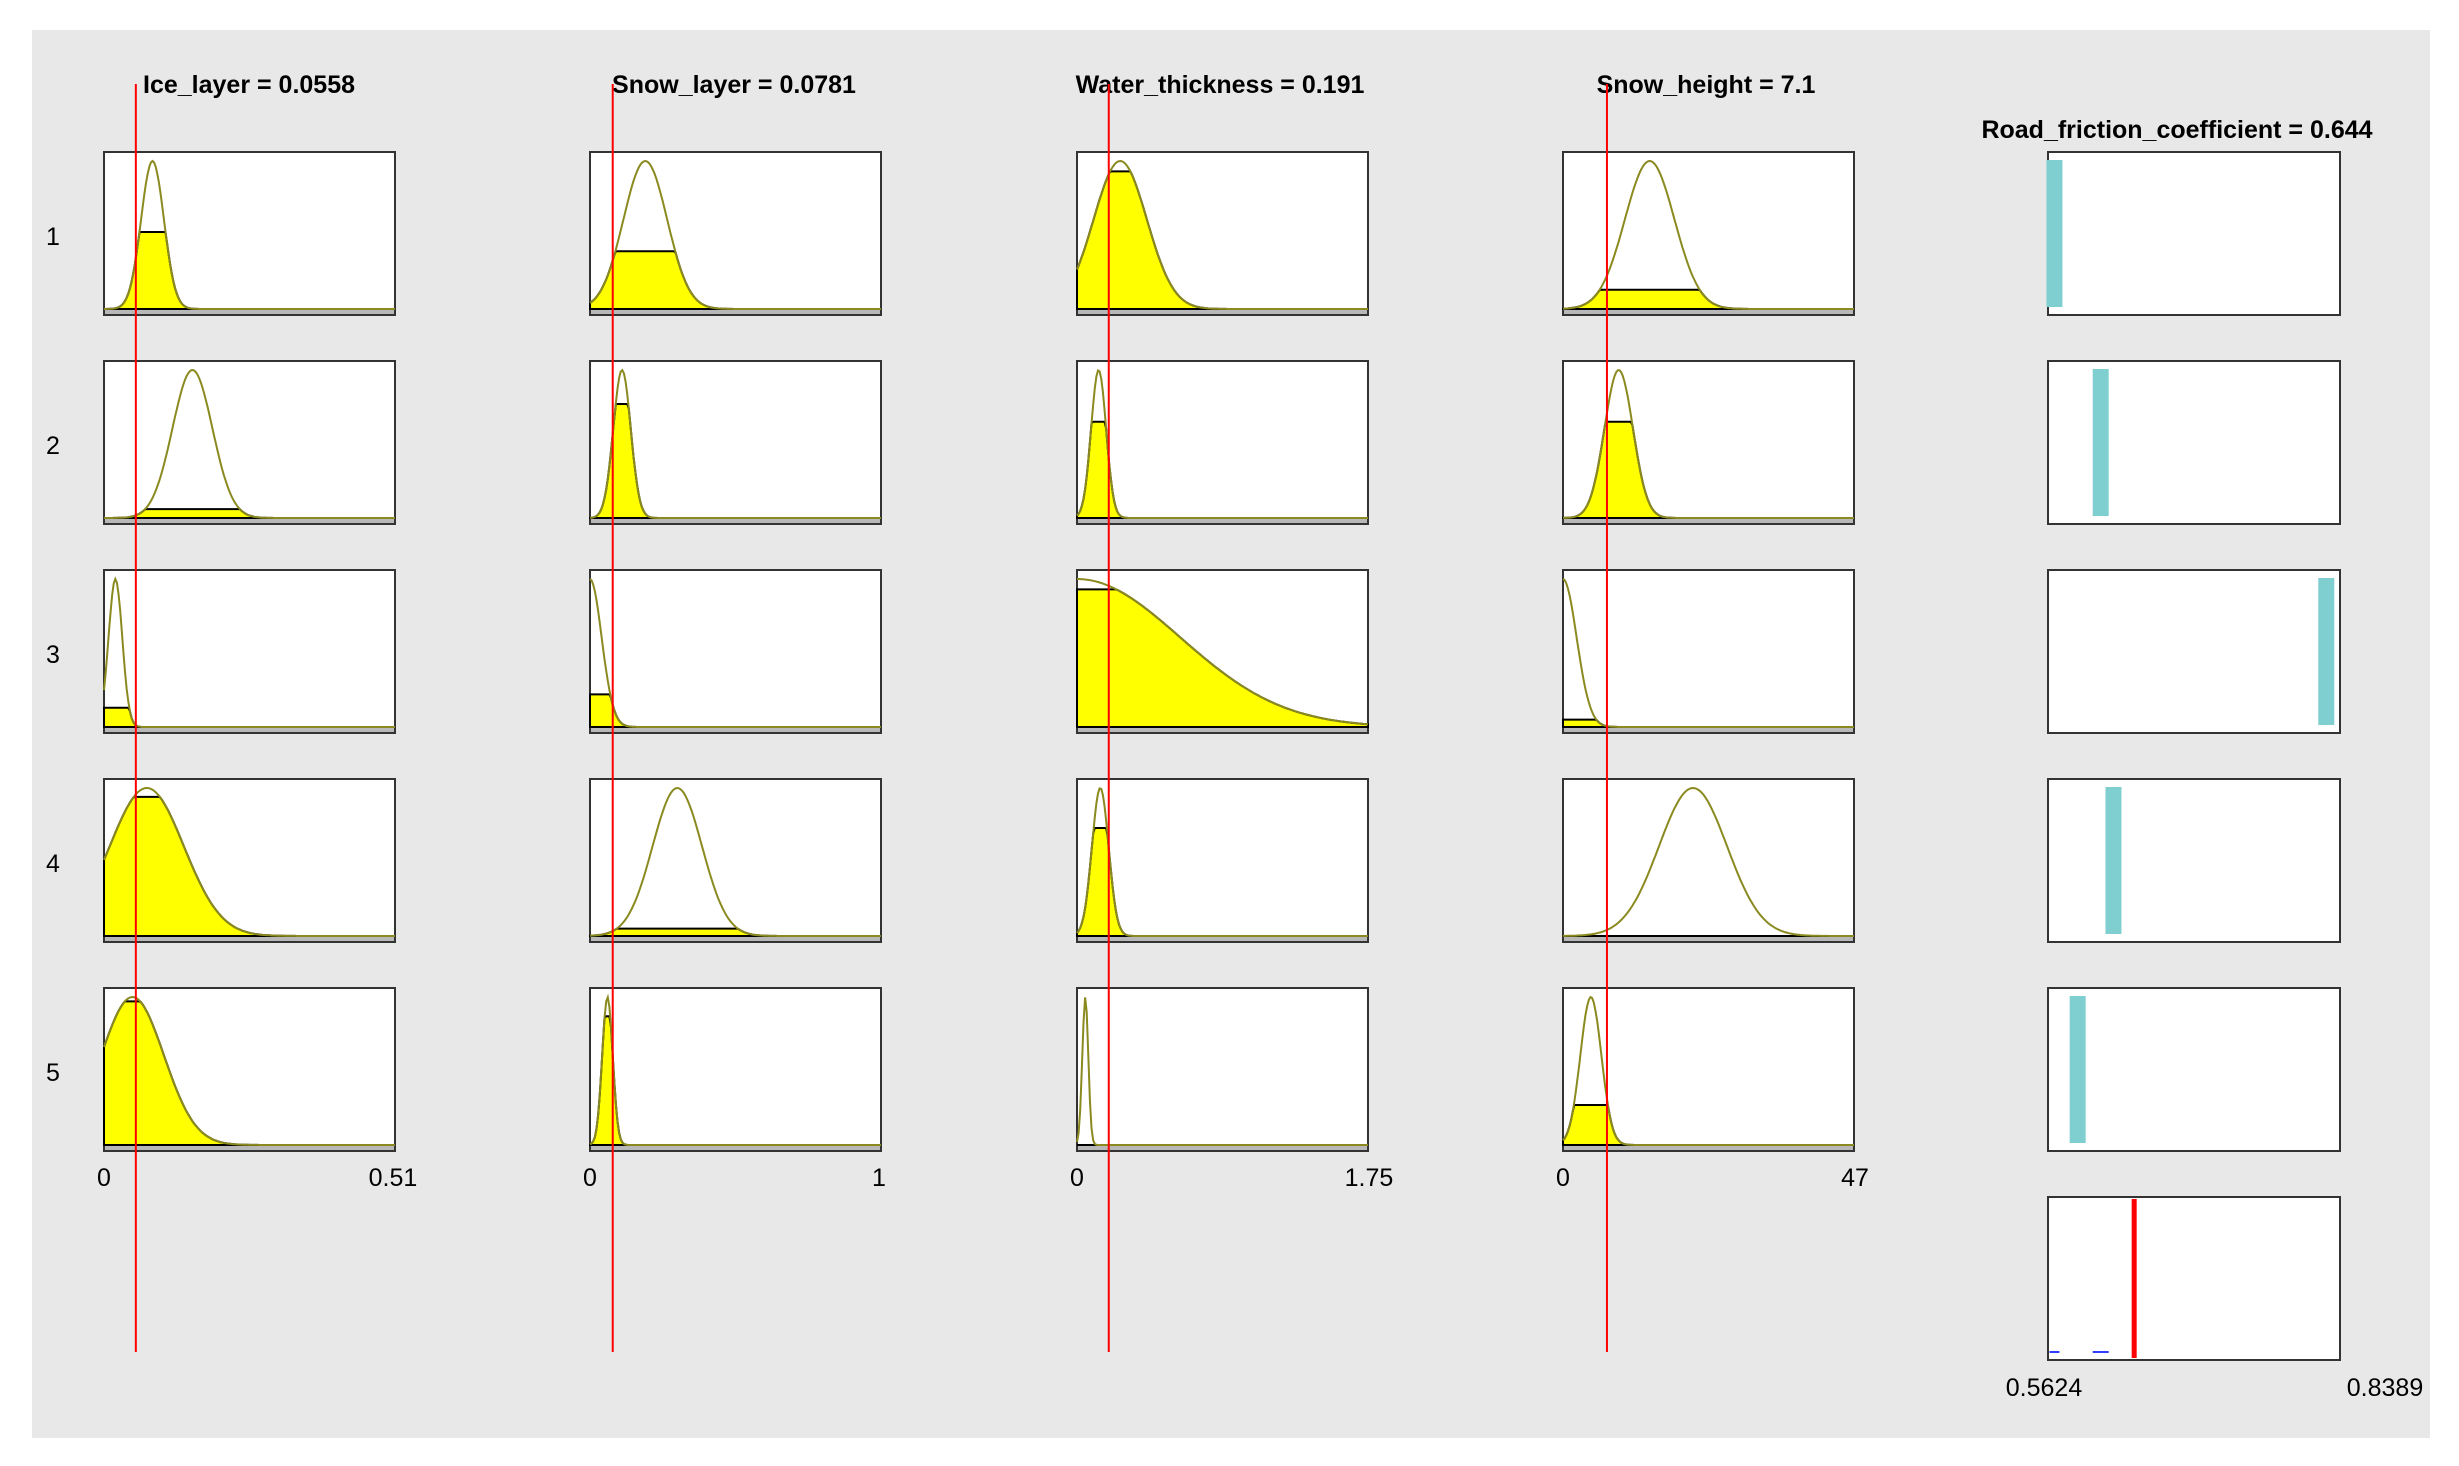  I want to click on ice-layer-max-label: 0.51, so click(393, 1178).